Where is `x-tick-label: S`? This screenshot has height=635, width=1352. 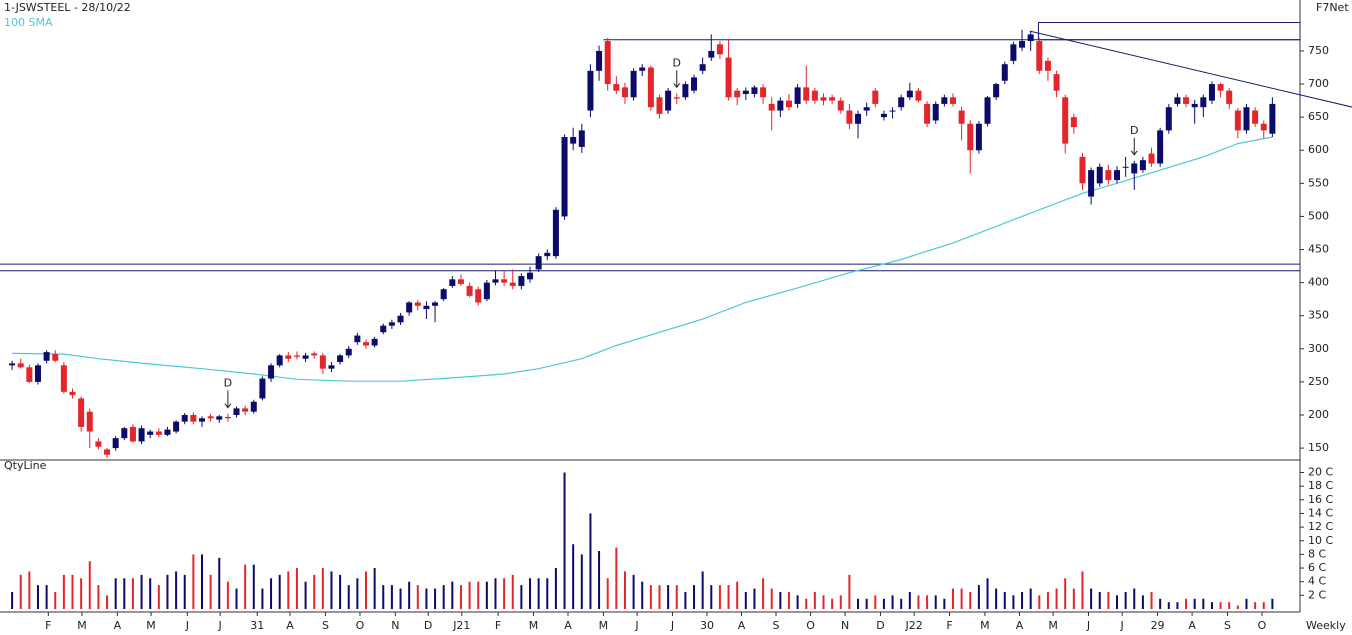
x-tick-label: S is located at coordinates (1227, 625).